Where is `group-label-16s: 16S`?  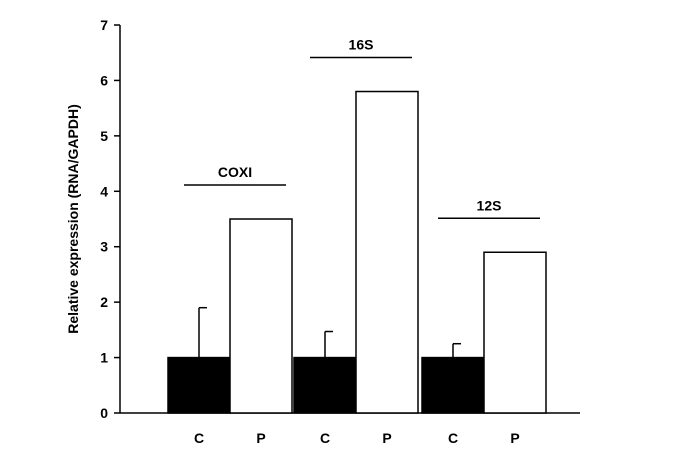 group-label-16s: 16S is located at coordinates (361, 45).